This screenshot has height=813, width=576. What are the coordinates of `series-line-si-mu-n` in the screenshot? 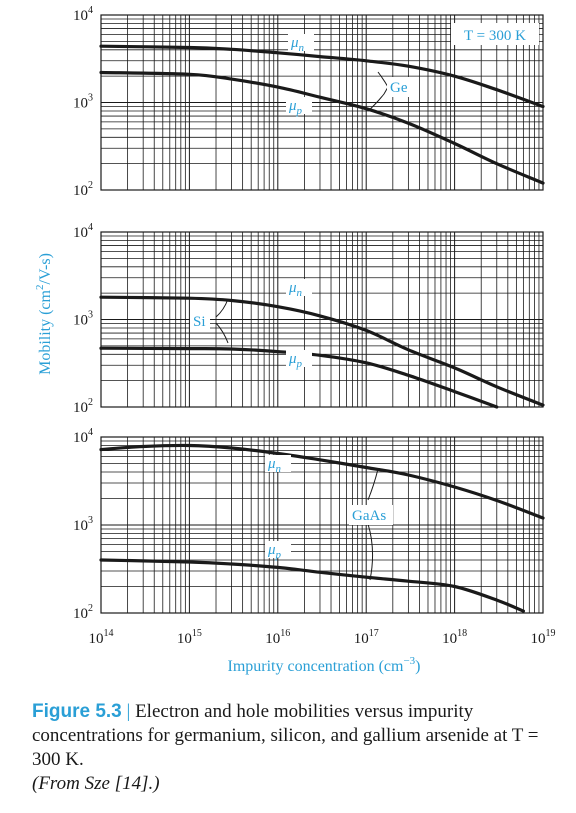 It's located at (322, 351).